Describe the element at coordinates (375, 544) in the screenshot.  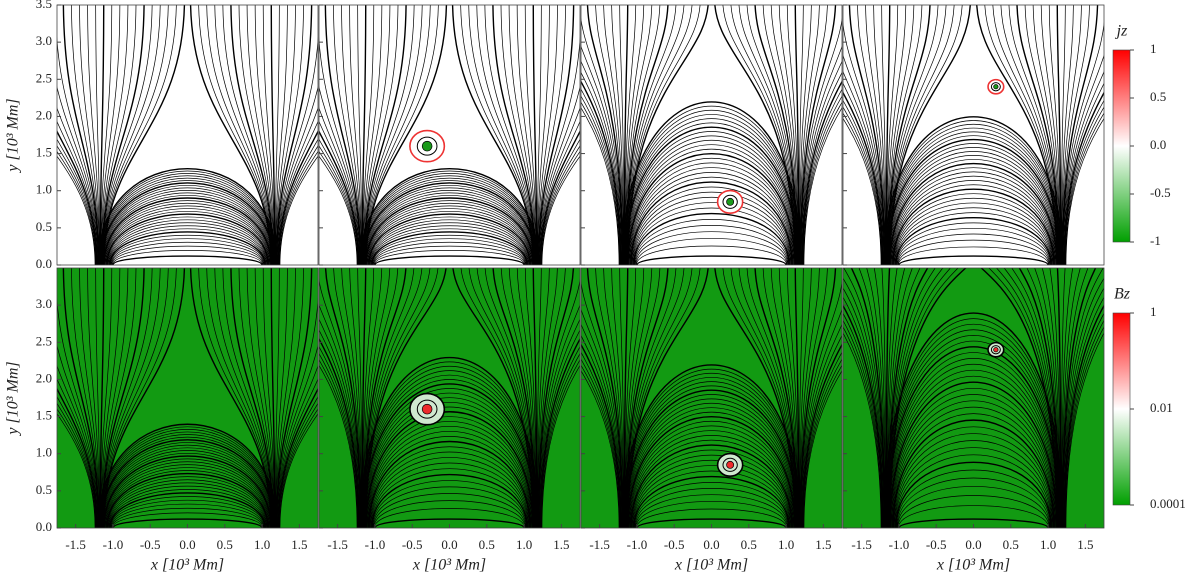
I see `x-tick-label: -1.0` at that location.